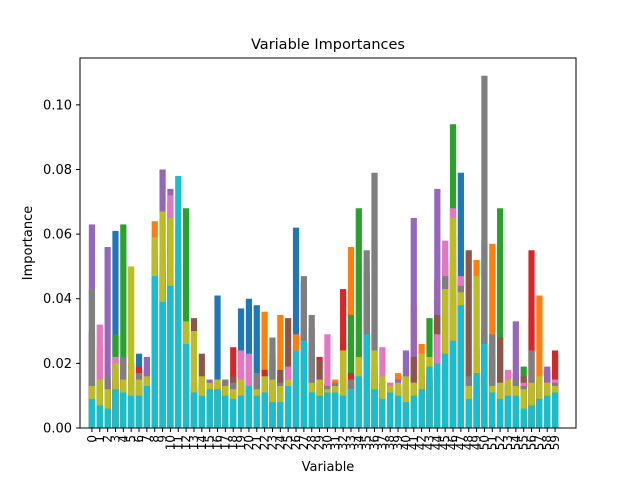  What do you see at coordinates (320, 442) in the screenshot?
I see `x-tick-label: 29` at bounding box center [320, 442].